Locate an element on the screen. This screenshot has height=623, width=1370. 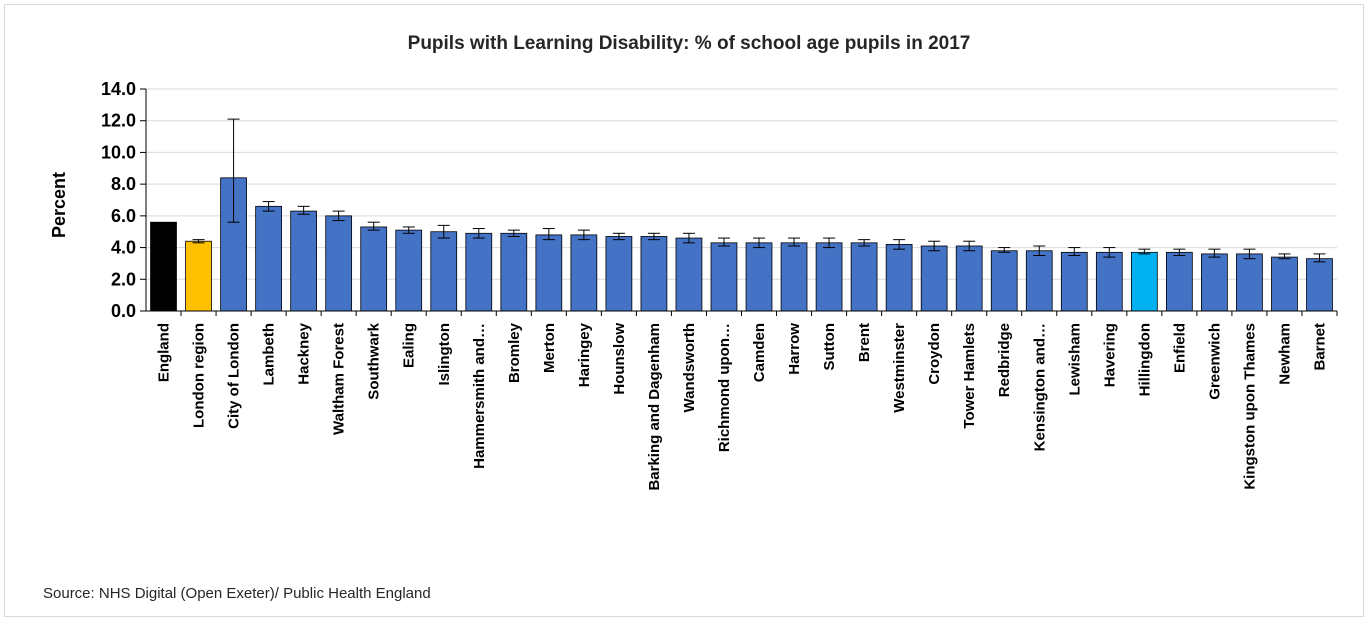
x-tick-label: London region is located at coordinates (199, 375).